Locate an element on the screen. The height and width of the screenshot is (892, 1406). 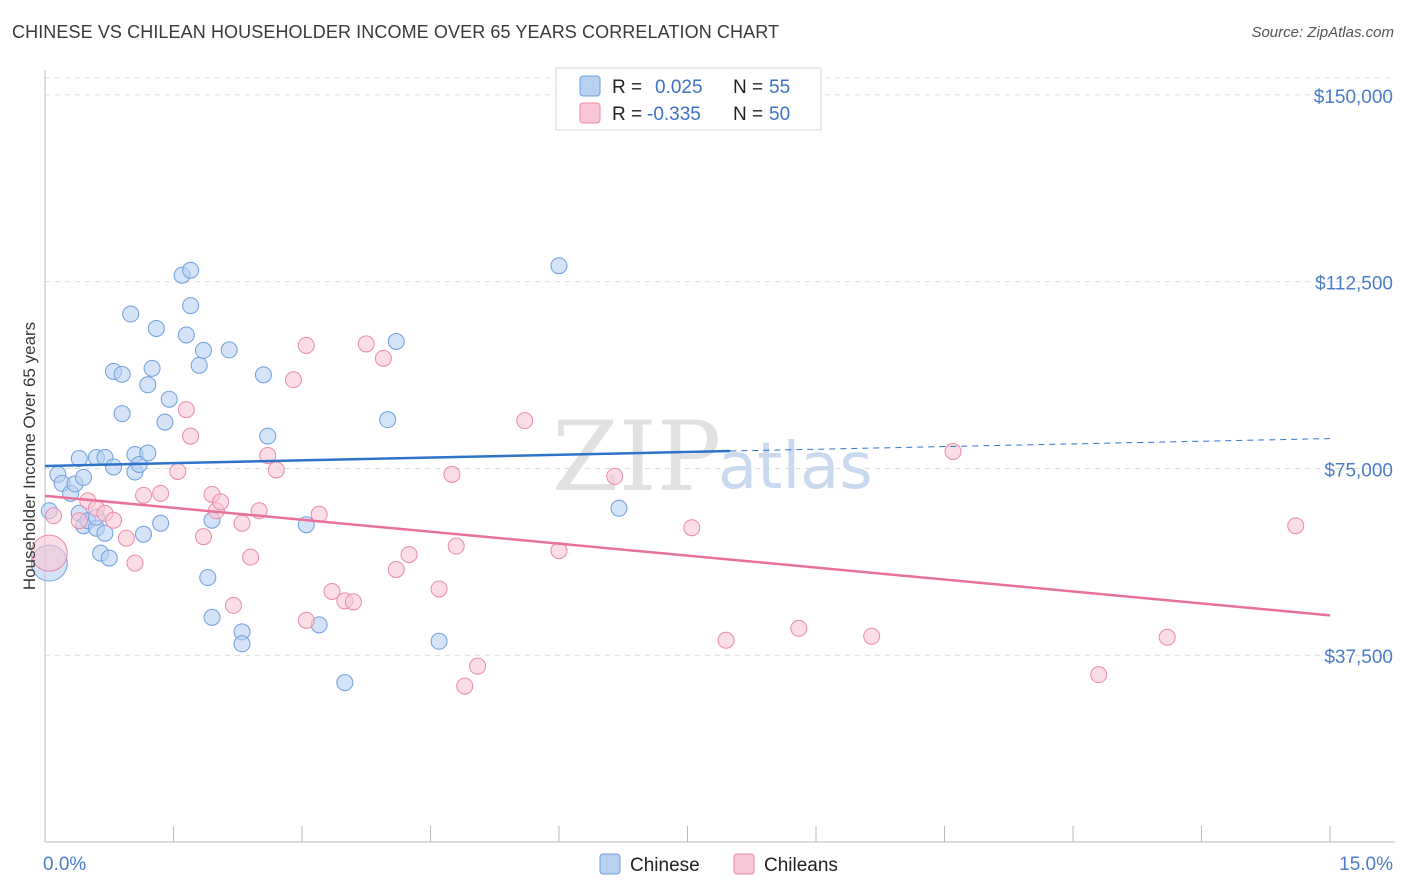
legend-n-value-chileans: 50 is located at coordinates (779, 114).